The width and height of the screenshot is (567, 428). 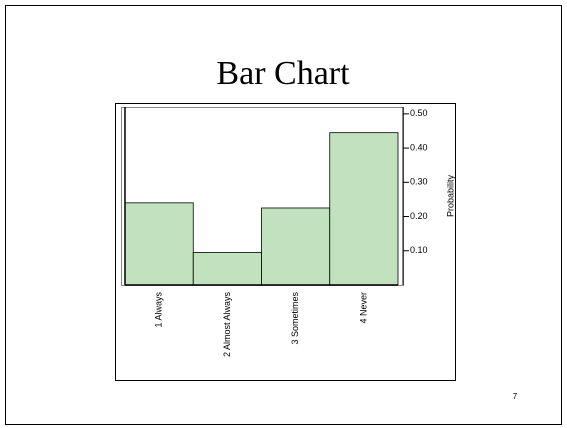 What do you see at coordinates (363, 308) in the screenshot?
I see `x-tick-label: 4 Never` at bounding box center [363, 308].